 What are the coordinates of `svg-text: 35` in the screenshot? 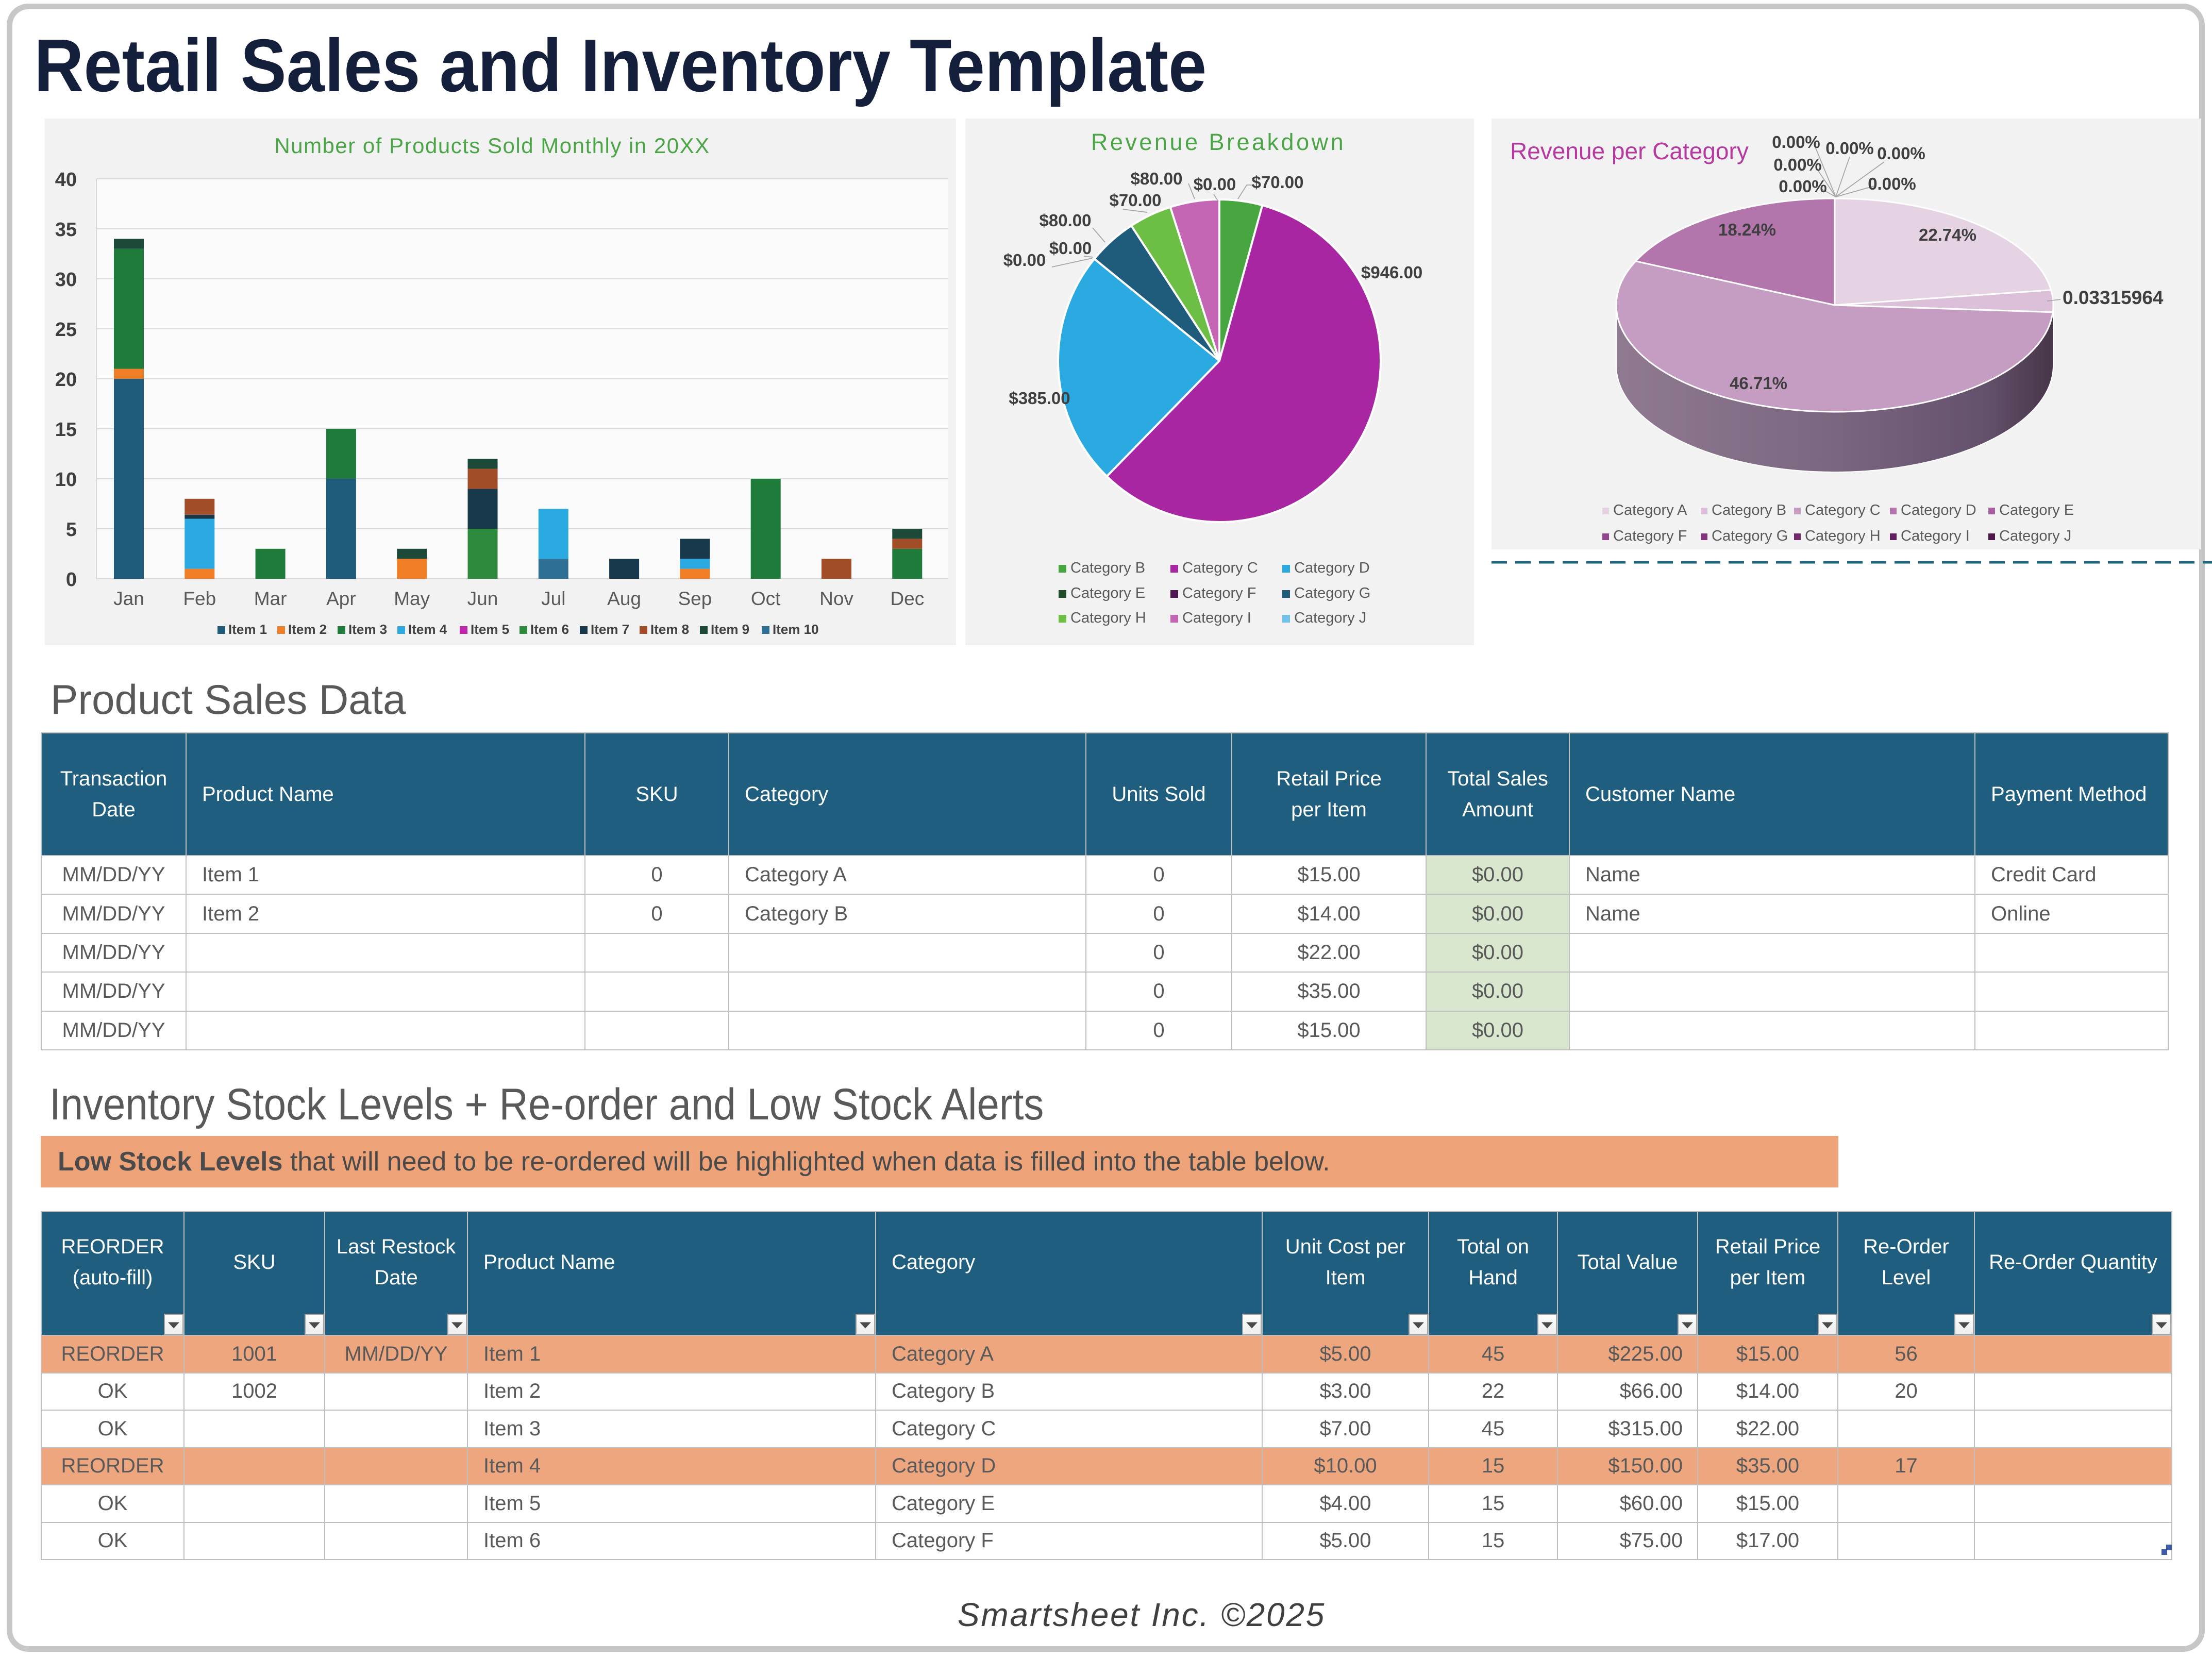 It's located at (66, 230).